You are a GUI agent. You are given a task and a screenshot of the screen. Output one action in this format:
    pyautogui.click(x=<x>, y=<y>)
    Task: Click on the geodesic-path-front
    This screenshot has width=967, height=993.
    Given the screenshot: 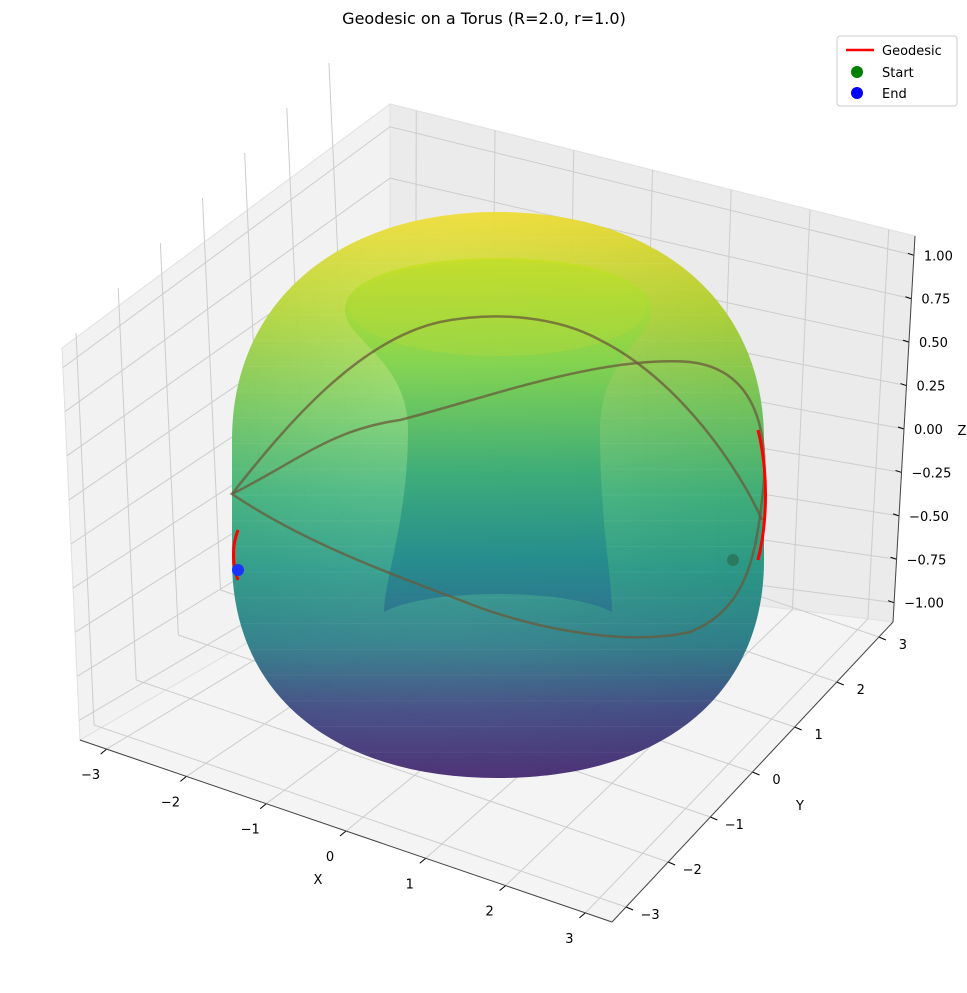 What is the action you would take?
    pyautogui.click(x=497, y=418)
    